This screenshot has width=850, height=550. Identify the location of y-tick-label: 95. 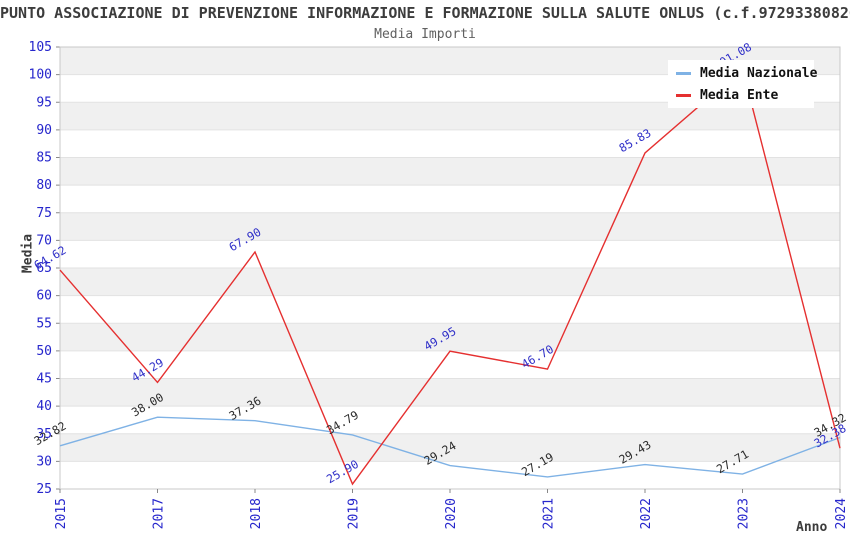
(44, 102).